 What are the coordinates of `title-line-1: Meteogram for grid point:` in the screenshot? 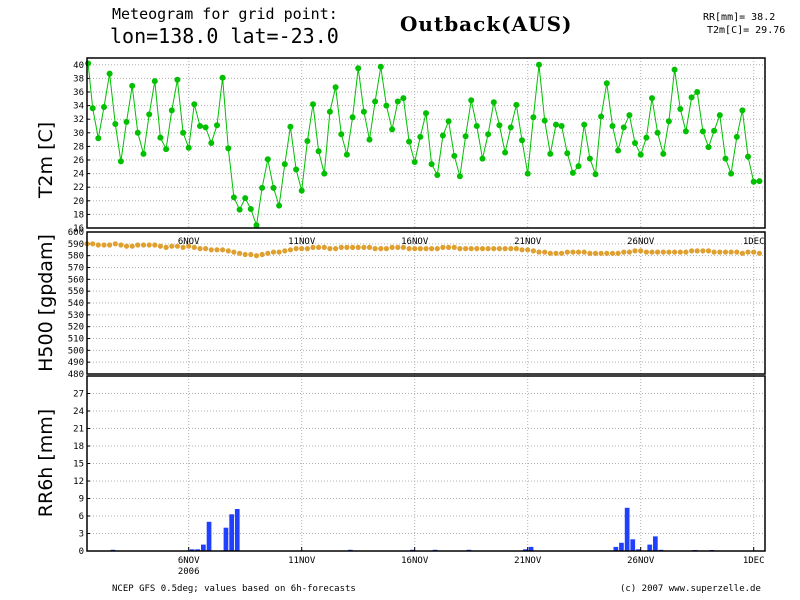 It's located at (225, 14).